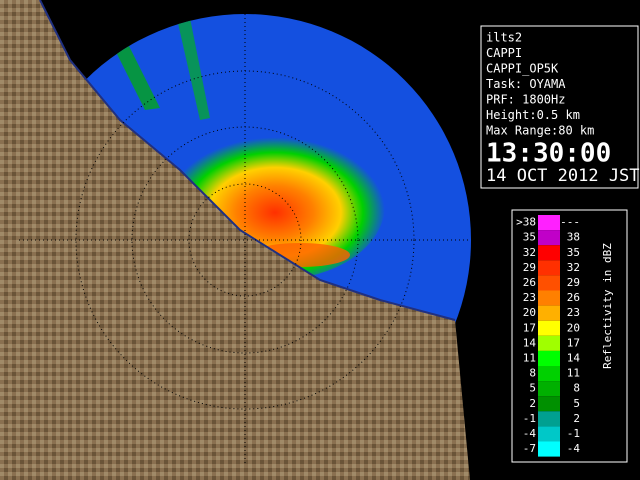  What do you see at coordinates (573, 297) in the screenshot?
I see `legend-high: 26` at bounding box center [573, 297].